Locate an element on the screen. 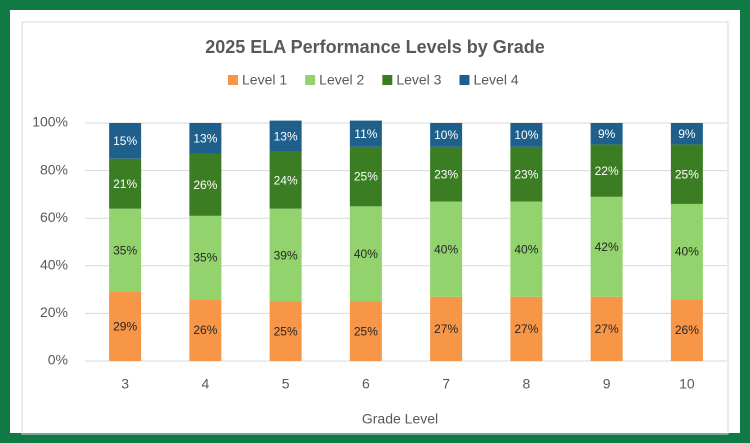  x-tick-label: 4 is located at coordinates (205, 384).